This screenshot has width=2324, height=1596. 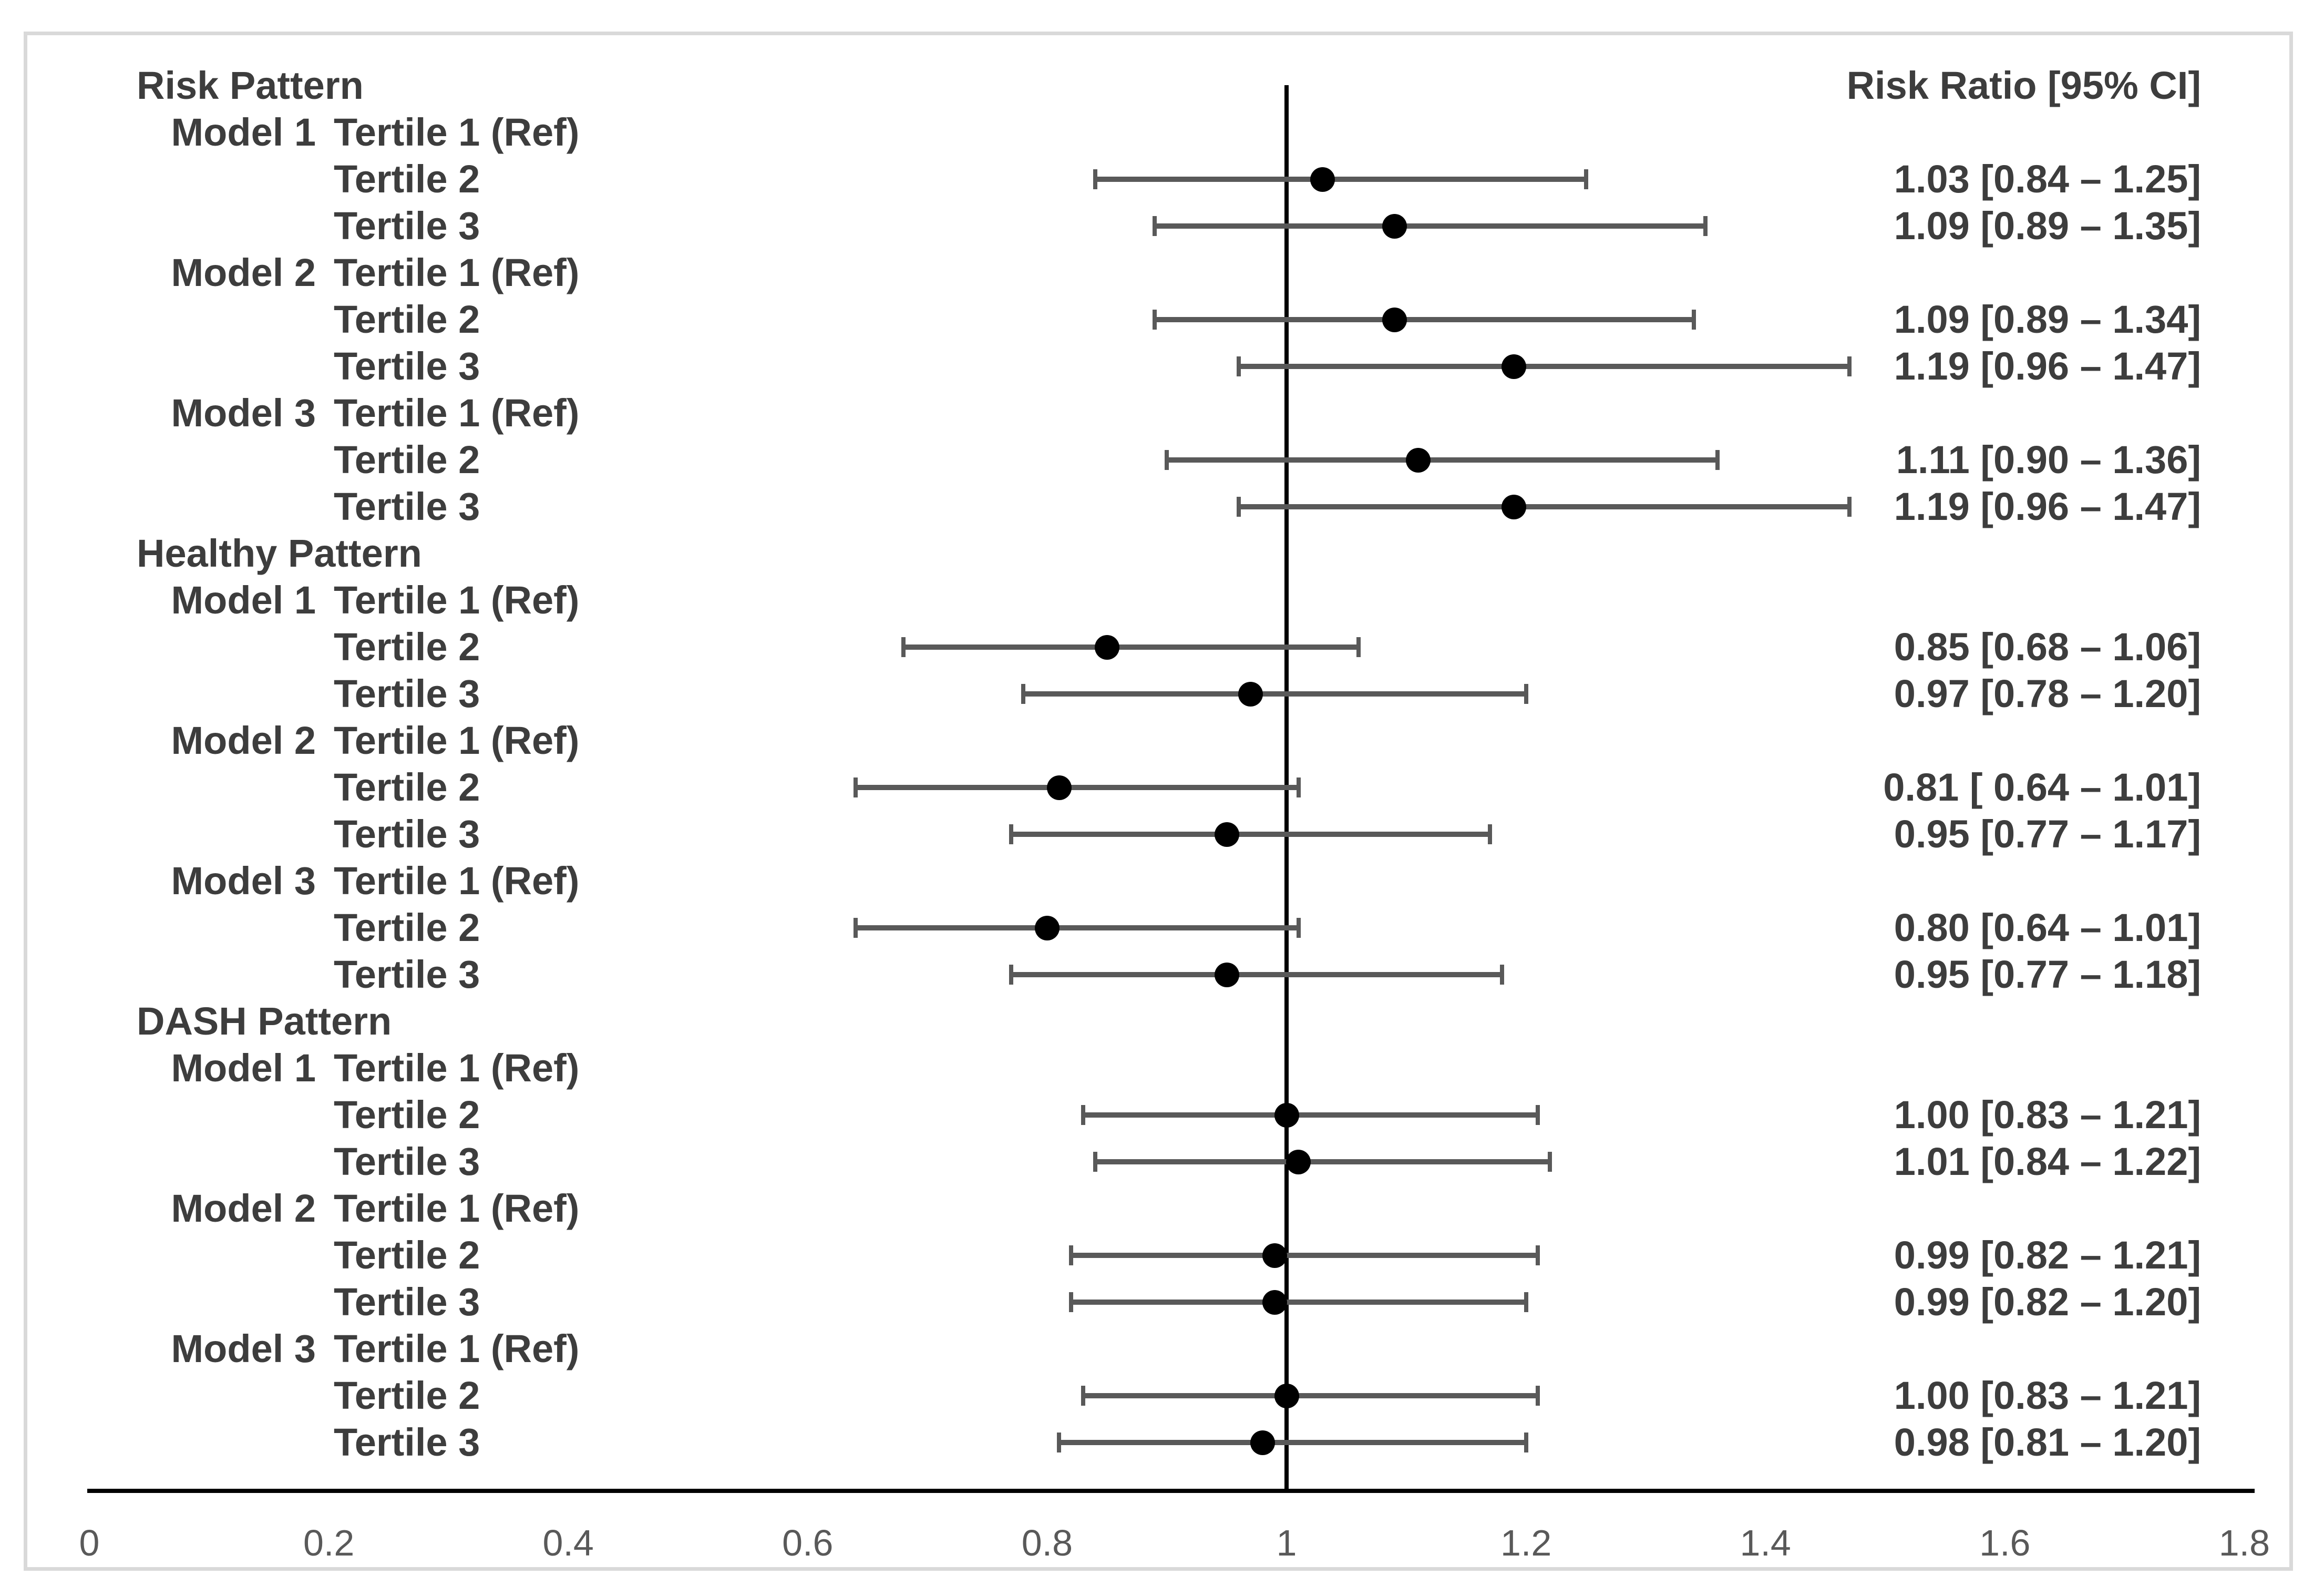 What do you see at coordinates (279, 553) in the screenshot?
I see `pattern-group-label: Healthy Pattern` at bounding box center [279, 553].